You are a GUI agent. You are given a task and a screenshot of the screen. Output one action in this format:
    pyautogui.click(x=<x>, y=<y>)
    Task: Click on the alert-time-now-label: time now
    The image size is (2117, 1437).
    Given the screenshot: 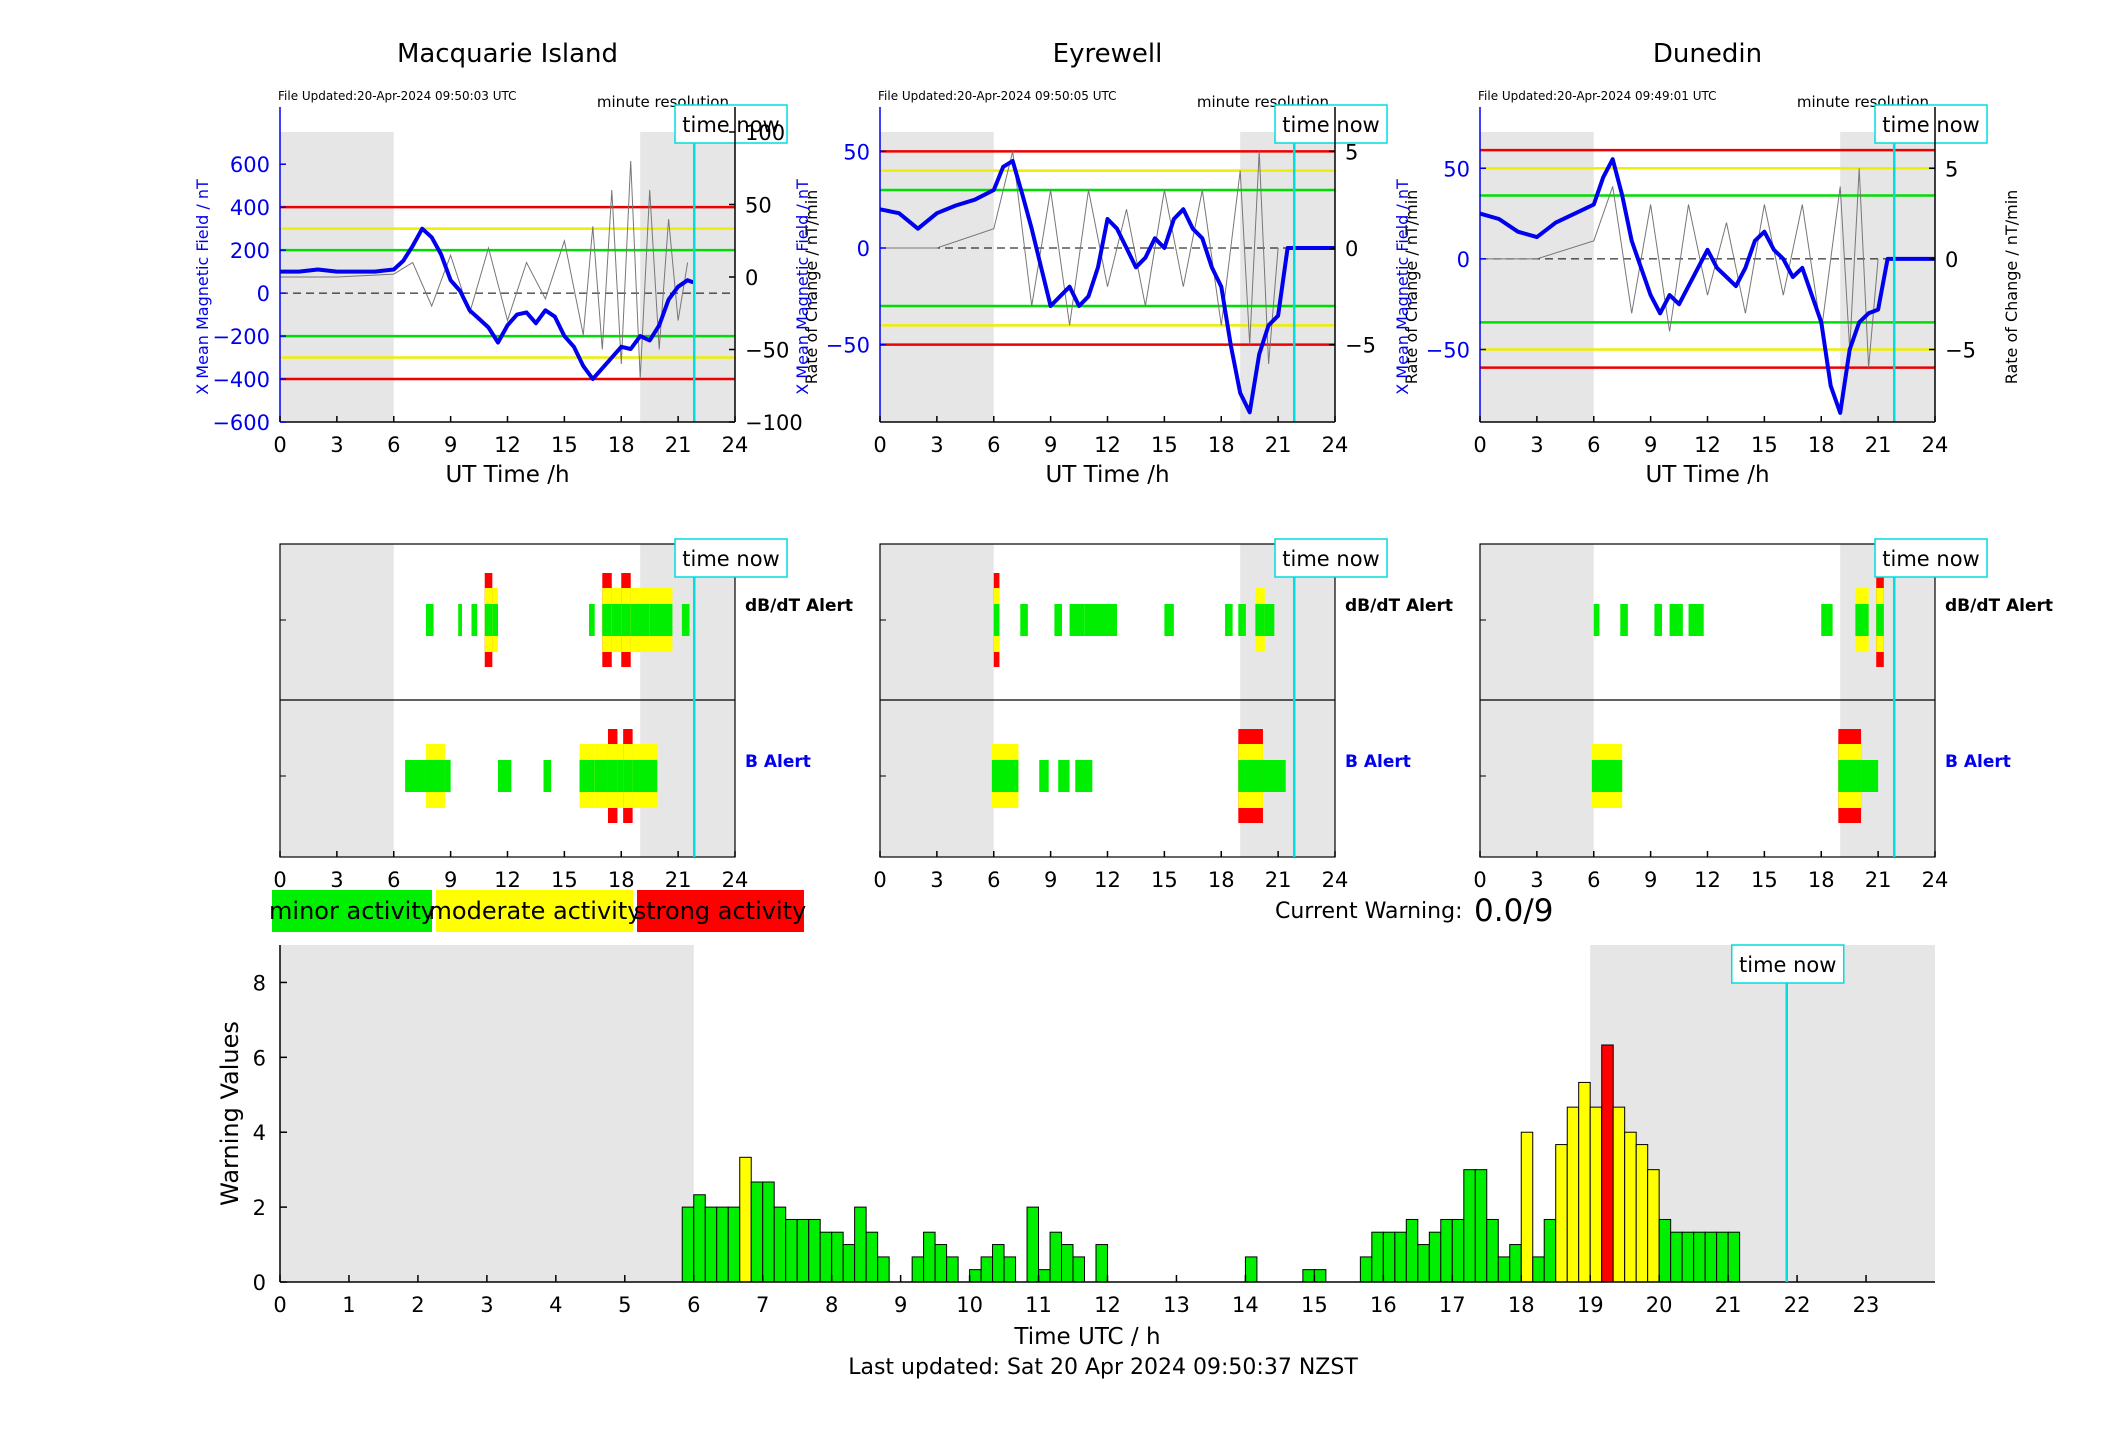 What is the action you would take?
    pyautogui.click(x=730, y=559)
    